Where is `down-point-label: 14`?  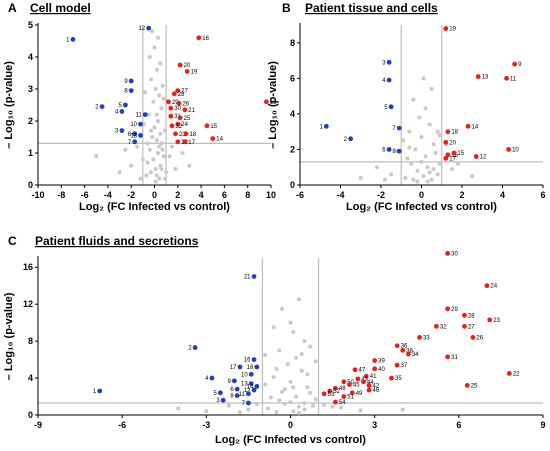
down-point-label: 14 is located at coordinates (250, 387).